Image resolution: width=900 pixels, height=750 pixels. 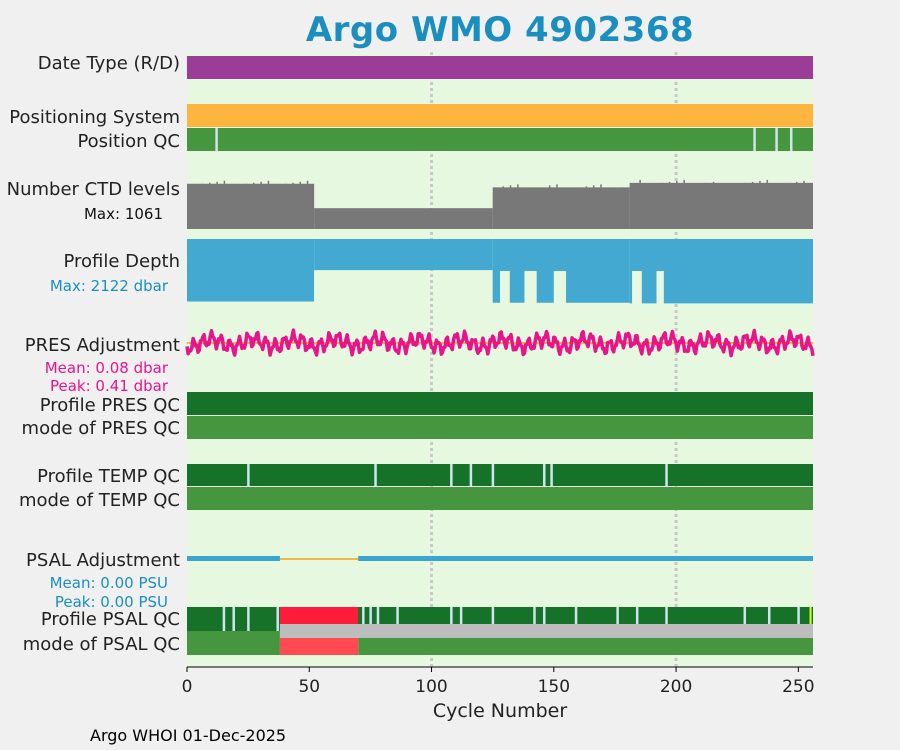 I want to click on position-qc-bar, so click(x=500, y=139).